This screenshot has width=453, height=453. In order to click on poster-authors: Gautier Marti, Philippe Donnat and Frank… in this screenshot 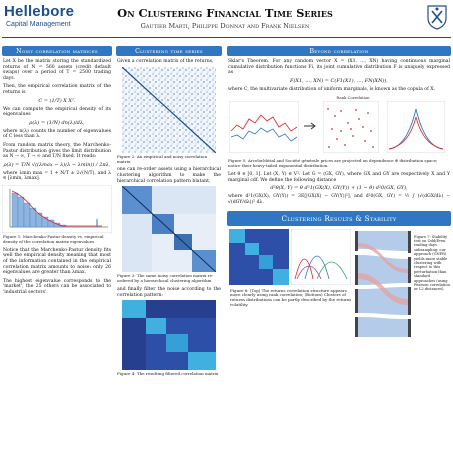, I will do `click(225, 26)`.